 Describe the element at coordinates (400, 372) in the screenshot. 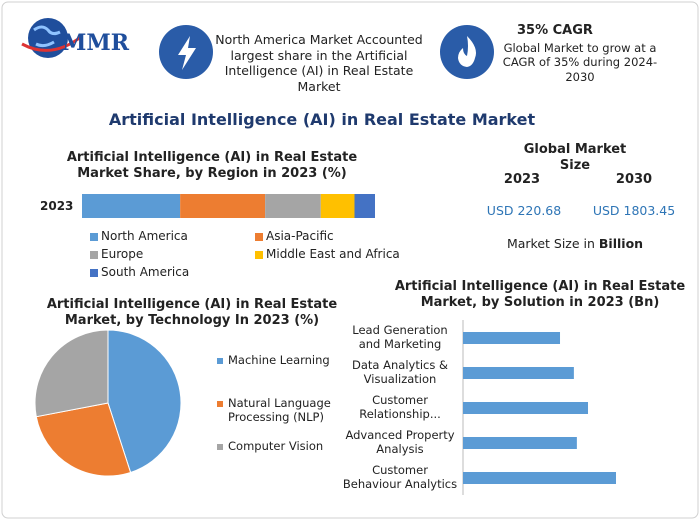

I see `category-label: Data Analytics & Visualization` at that location.